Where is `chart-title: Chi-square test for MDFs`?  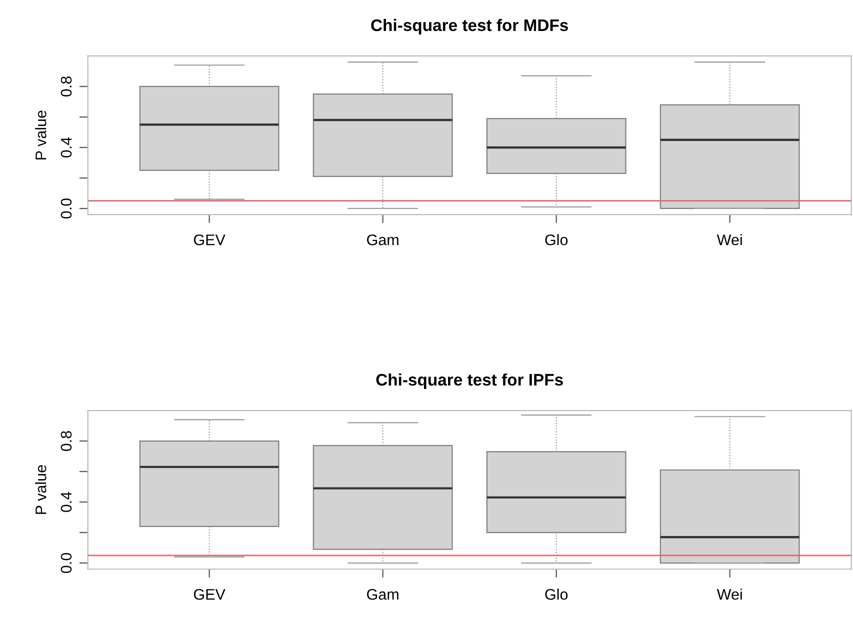 chart-title: Chi-square test for MDFs is located at coordinates (469, 26).